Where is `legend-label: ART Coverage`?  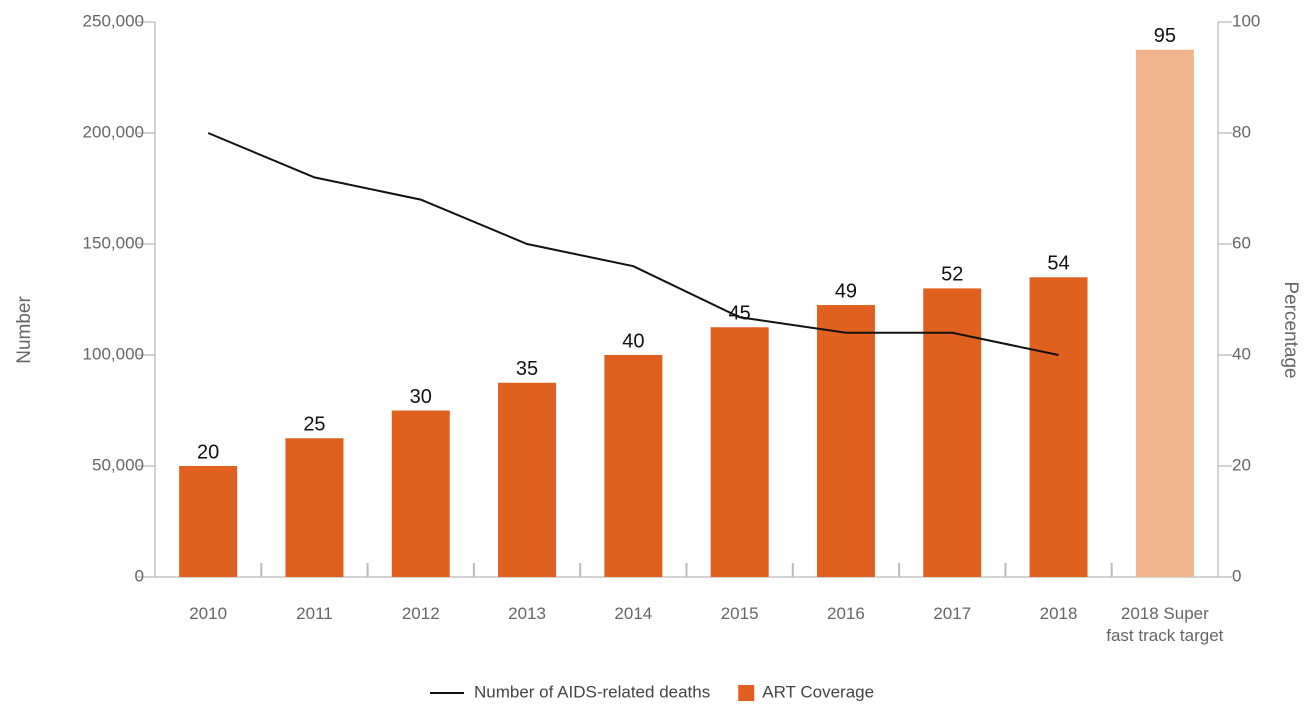 legend-label: ART Coverage is located at coordinates (818, 691).